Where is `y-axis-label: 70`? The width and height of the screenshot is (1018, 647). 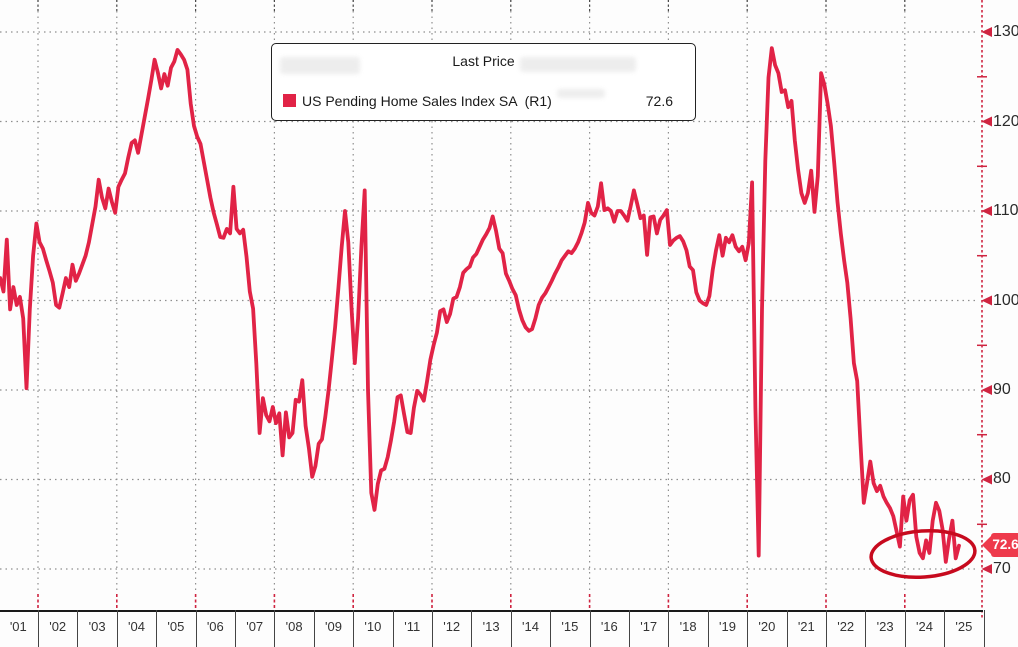 y-axis-label: 70 is located at coordinates (1002, 568).